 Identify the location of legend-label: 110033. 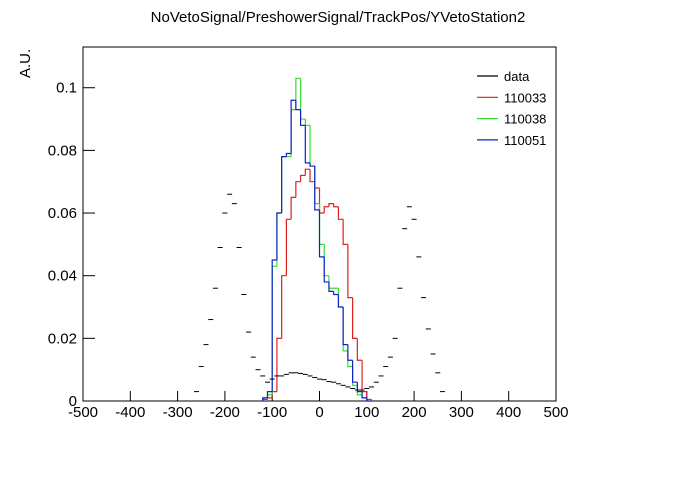
(525, 97).